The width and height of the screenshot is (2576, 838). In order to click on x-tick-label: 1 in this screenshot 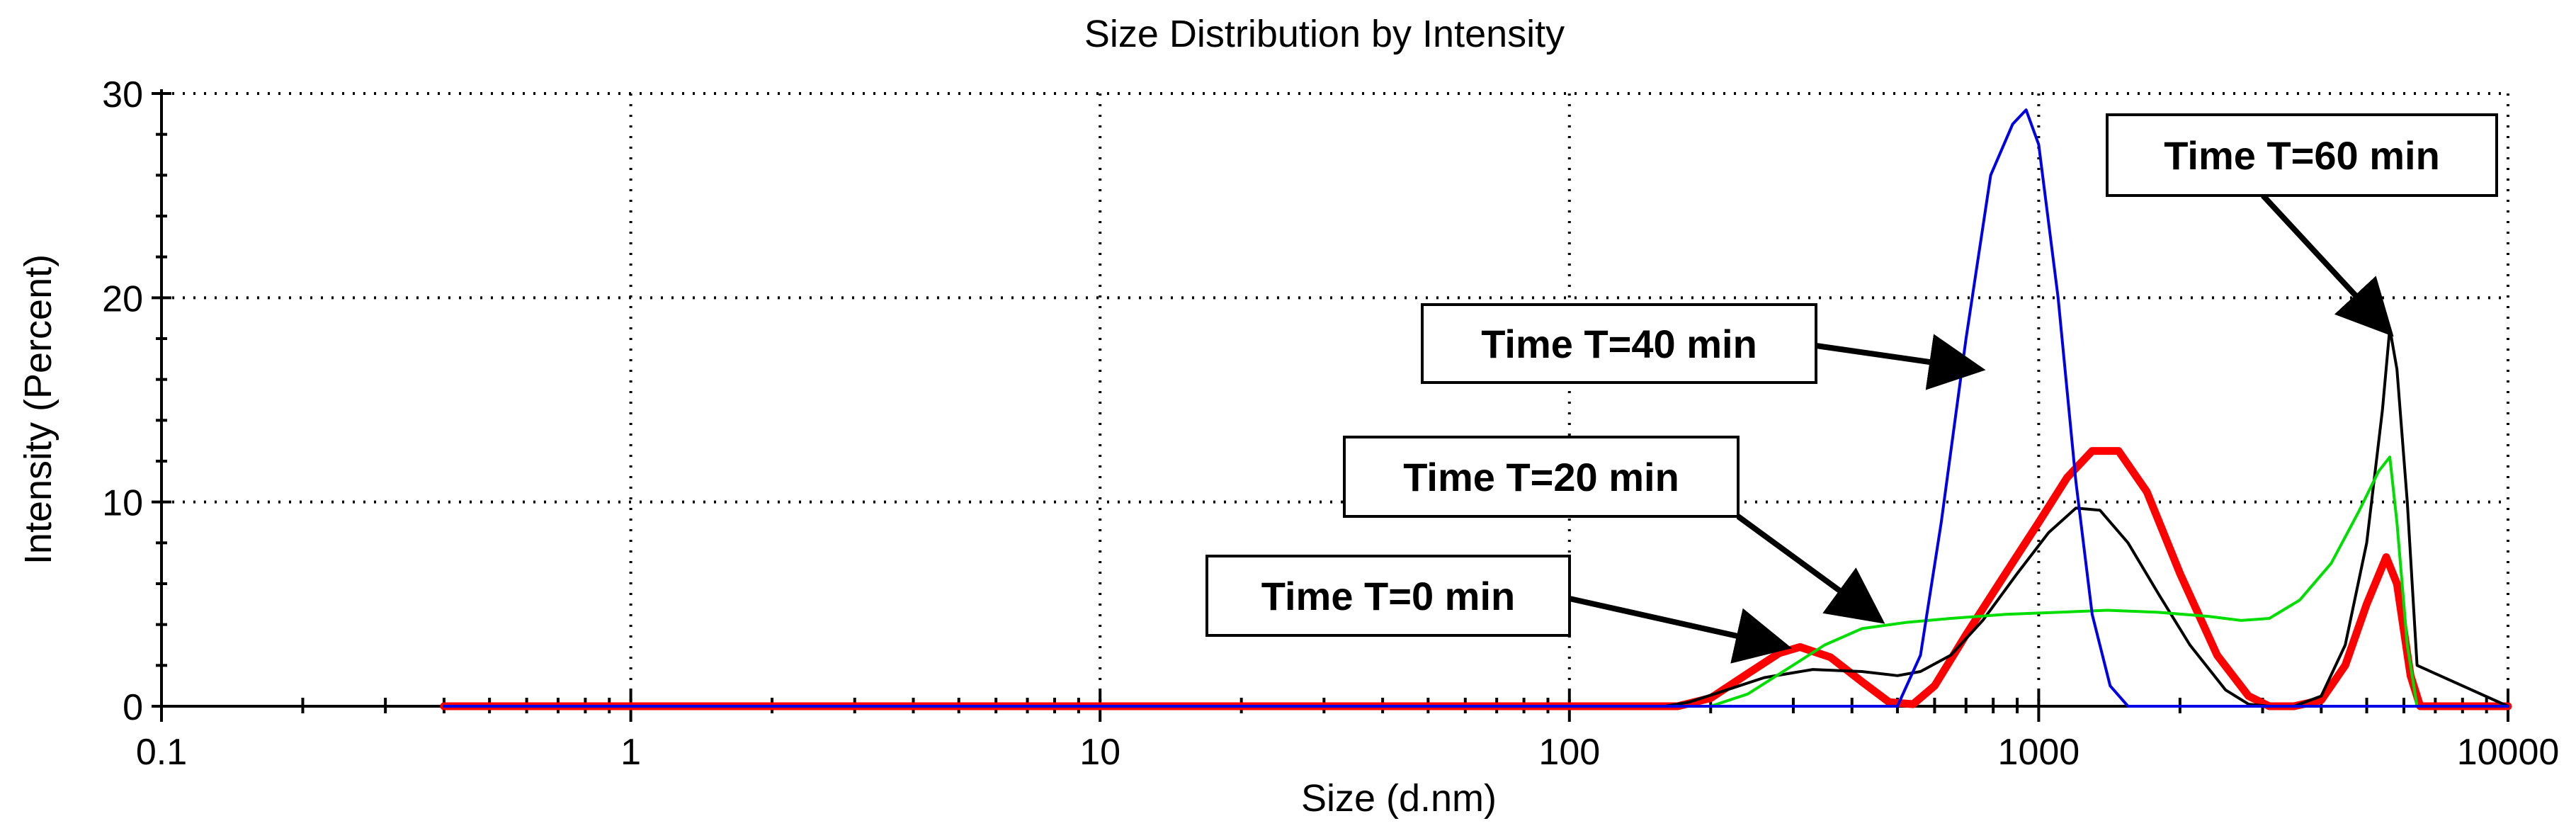, I will do `click(630, 752)`.